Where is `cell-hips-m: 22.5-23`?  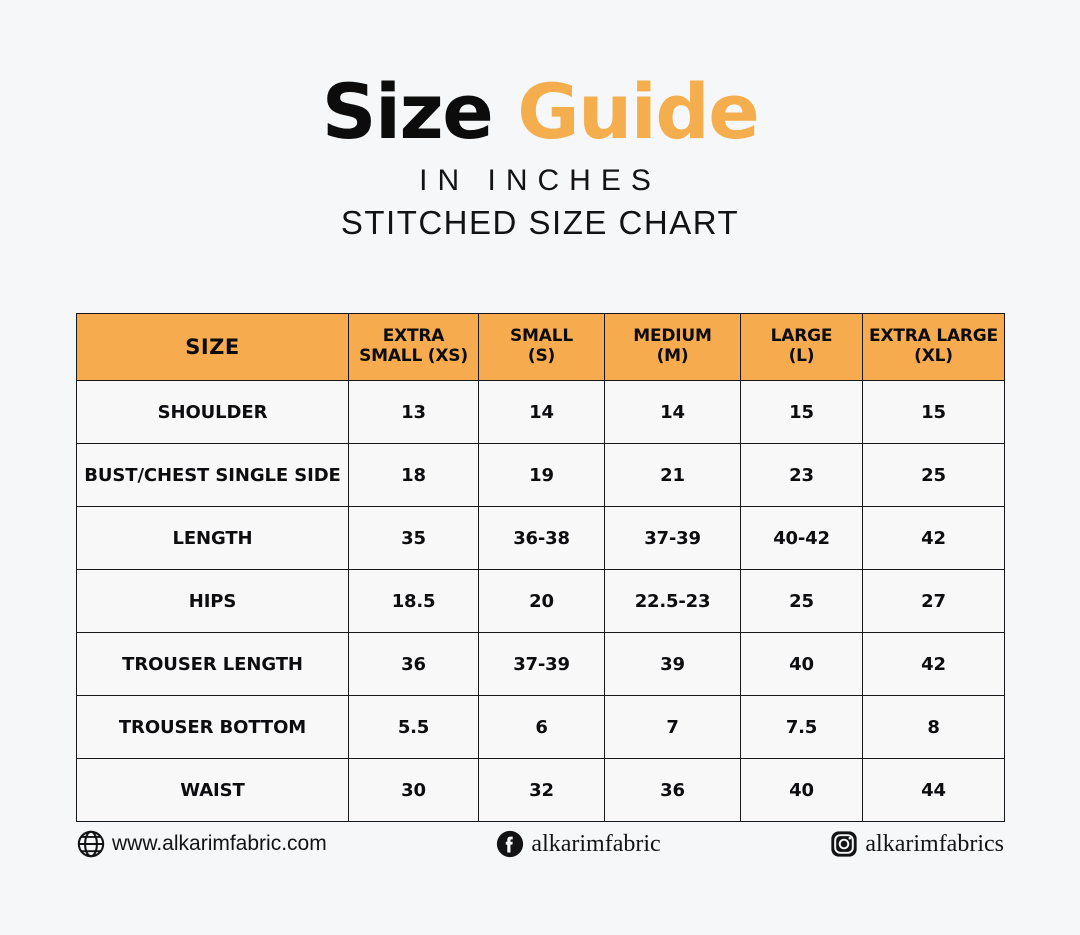 cell-hips-m: 22.5-23 is located at coordinates (672, 601).